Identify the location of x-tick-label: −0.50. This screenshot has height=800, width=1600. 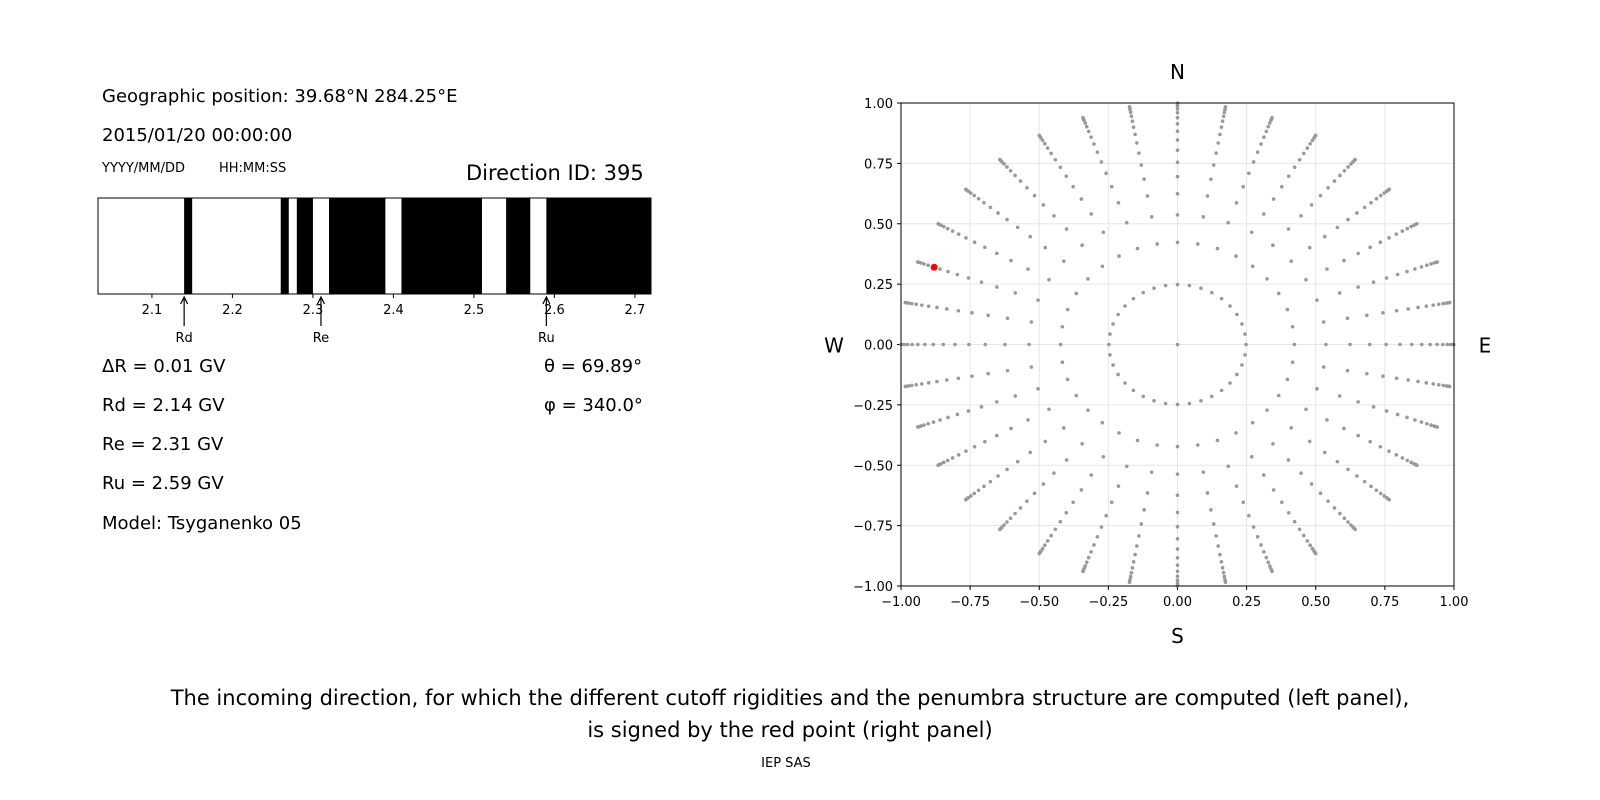
(1039, 602).